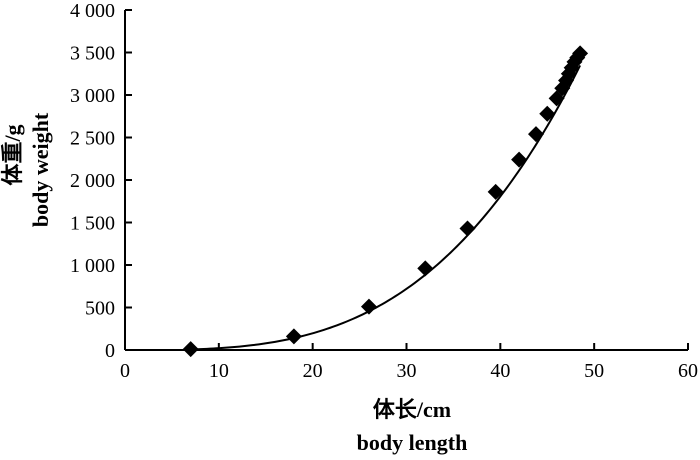 The height and width of the screenshot is (460, 700). I want to click on x-tick-label: 40, so click(500, 371).